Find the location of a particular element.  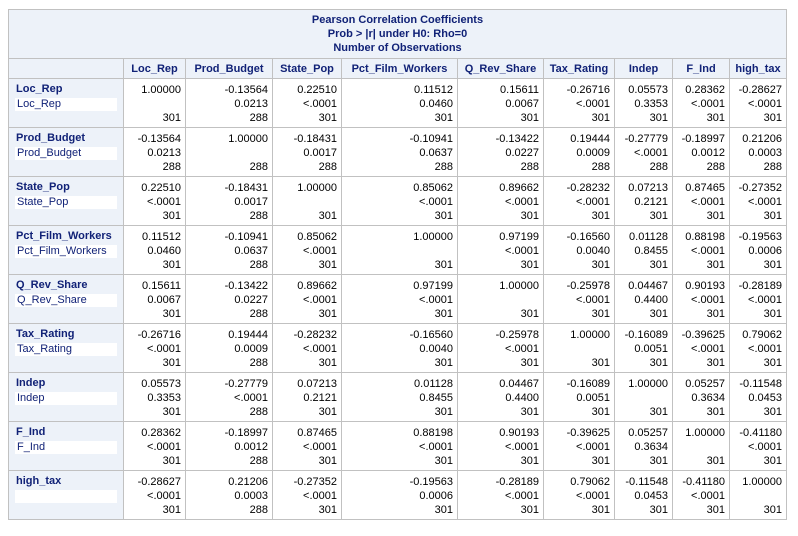

correlation-value: 0.11512 is located at coordinates (433, 90).